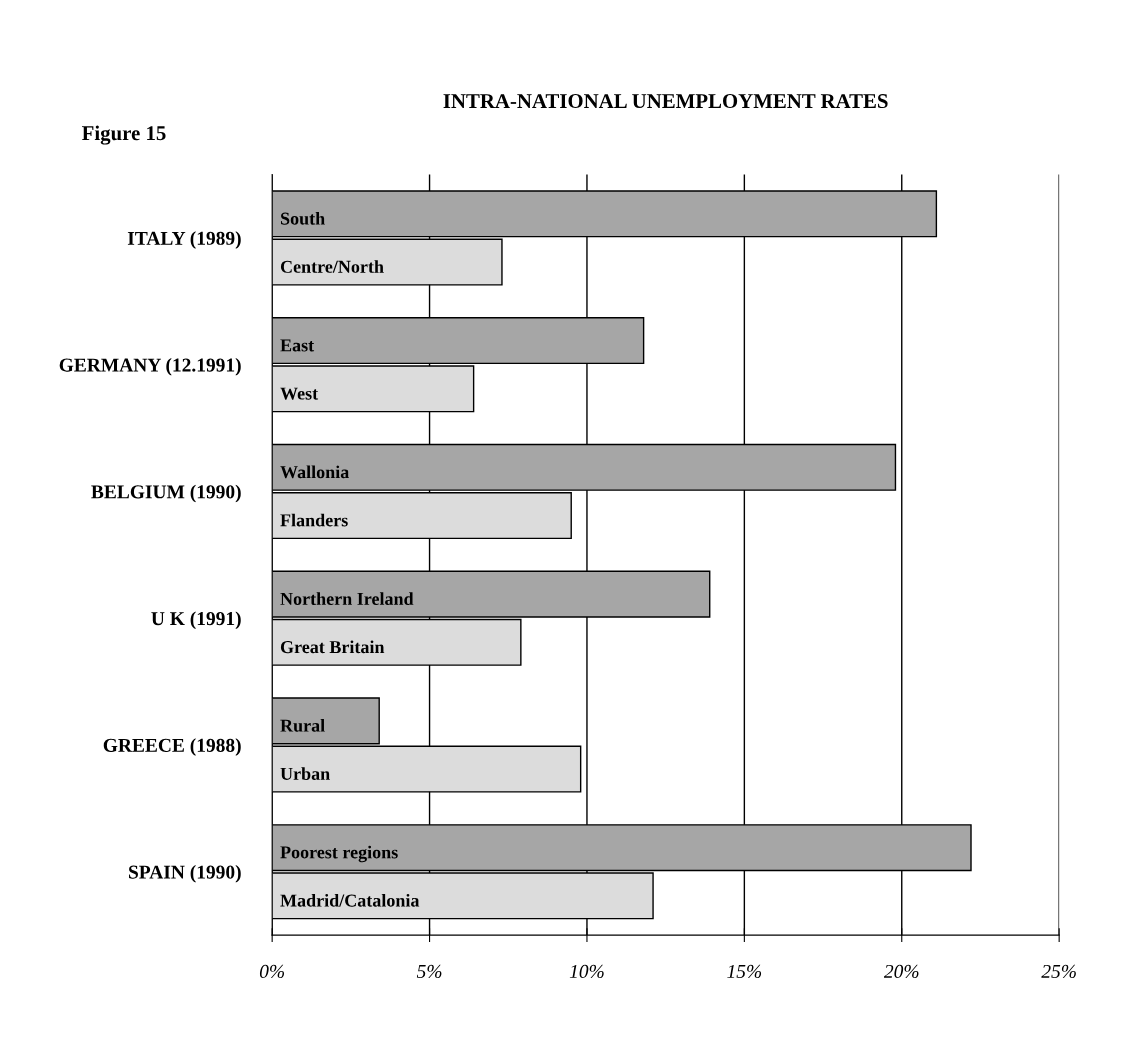 This screenshot has height=1039, width=1134. What do you see at coordinates (347, 598) in the screenshot?
I see `annotation: Northern Ireland` at bounding box center [347, 598].